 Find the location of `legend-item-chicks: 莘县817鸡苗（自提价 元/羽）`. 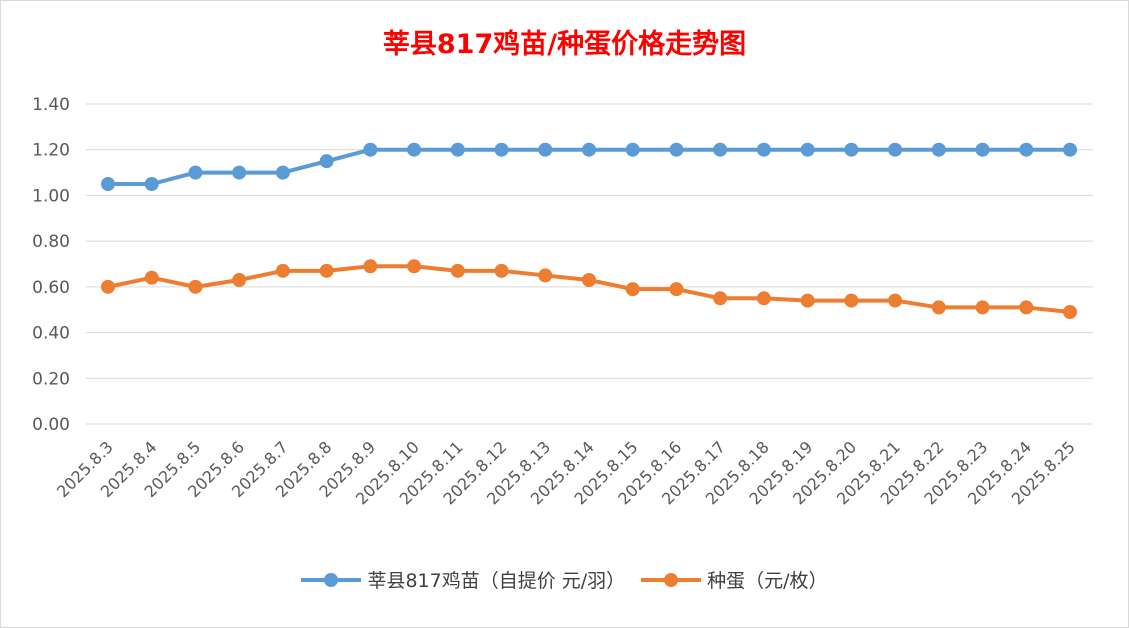

legend-item-chicks: 莘县817鸡苗（自提价 元/羽） is located at coordinates (463, 579).